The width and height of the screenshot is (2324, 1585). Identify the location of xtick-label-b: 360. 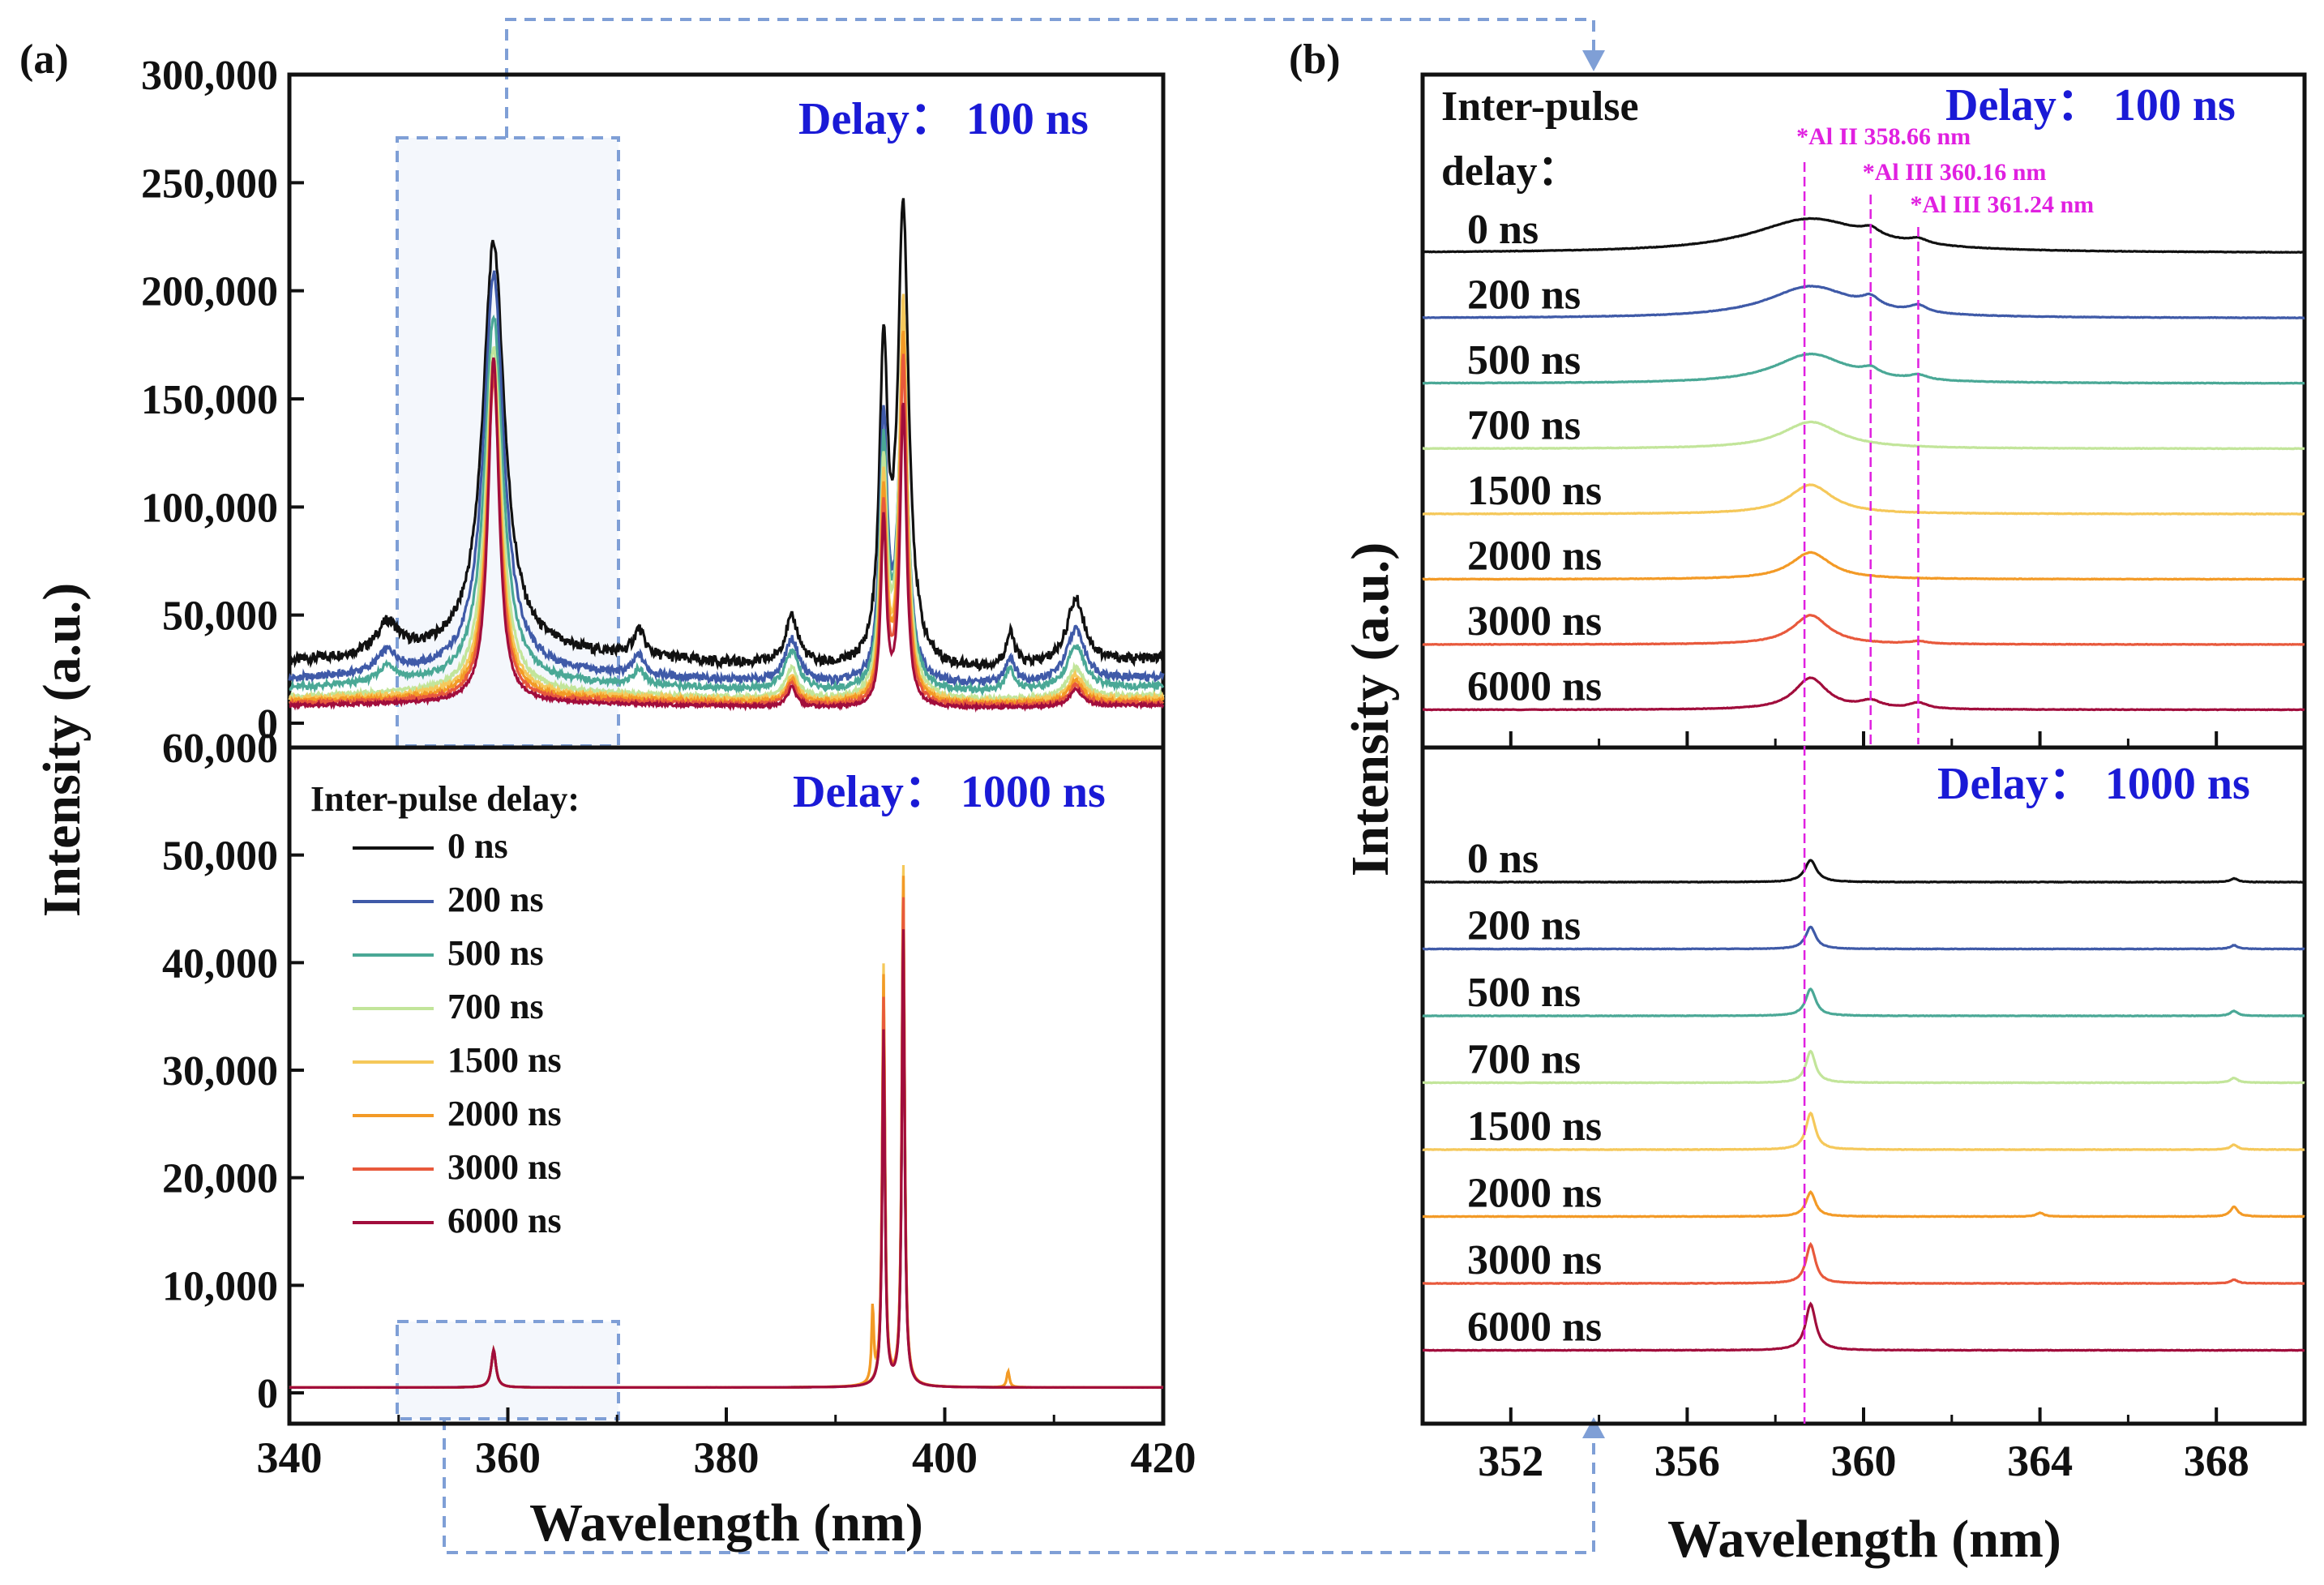
(1864, 1461).